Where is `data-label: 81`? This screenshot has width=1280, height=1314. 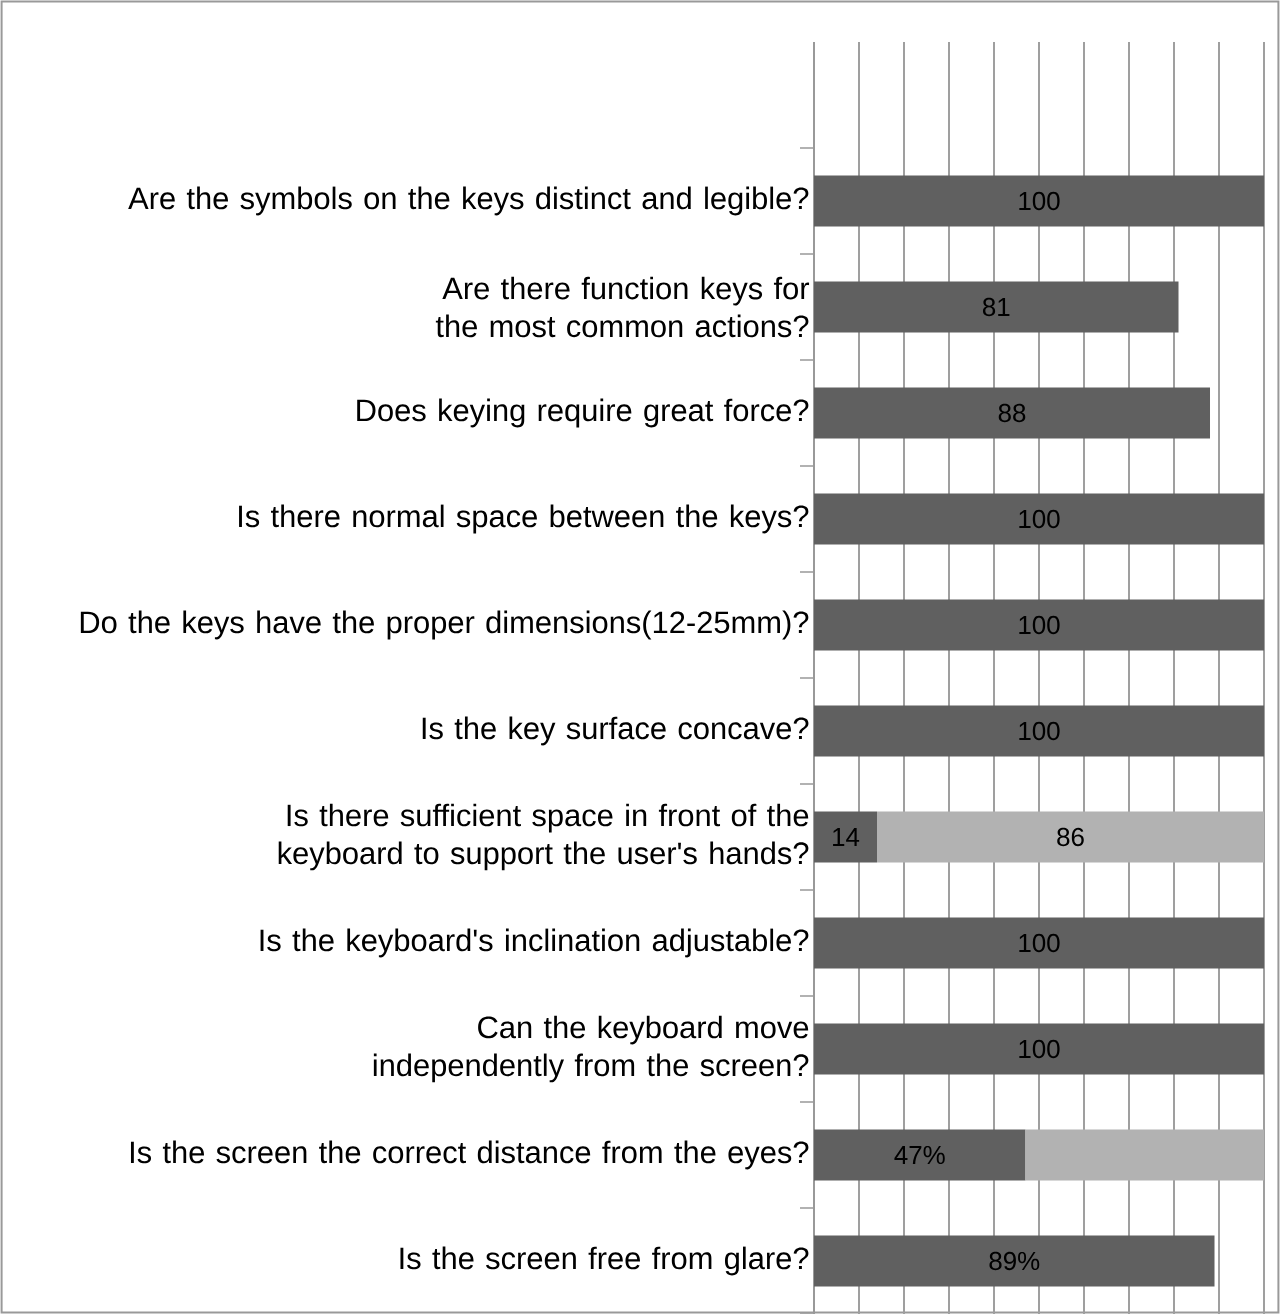 data-label: 81 is located at coordinates (996, 307).